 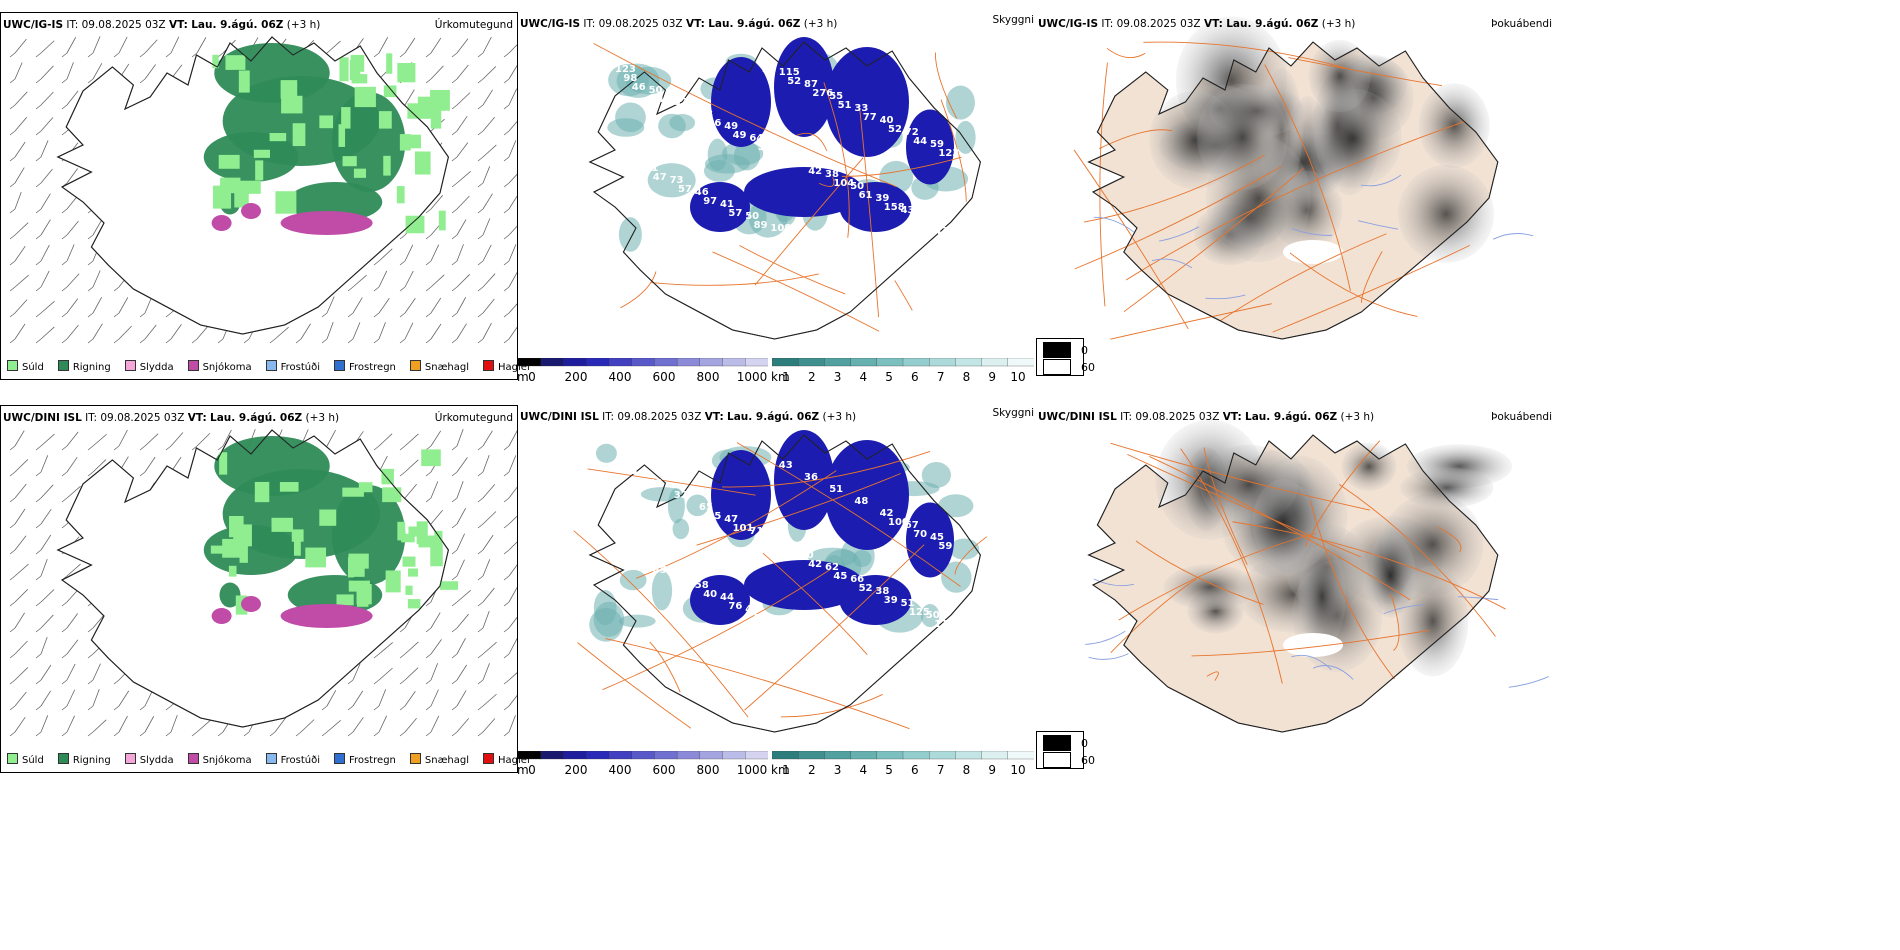 I want to click on clear-area, so click(x=1313, y=645).